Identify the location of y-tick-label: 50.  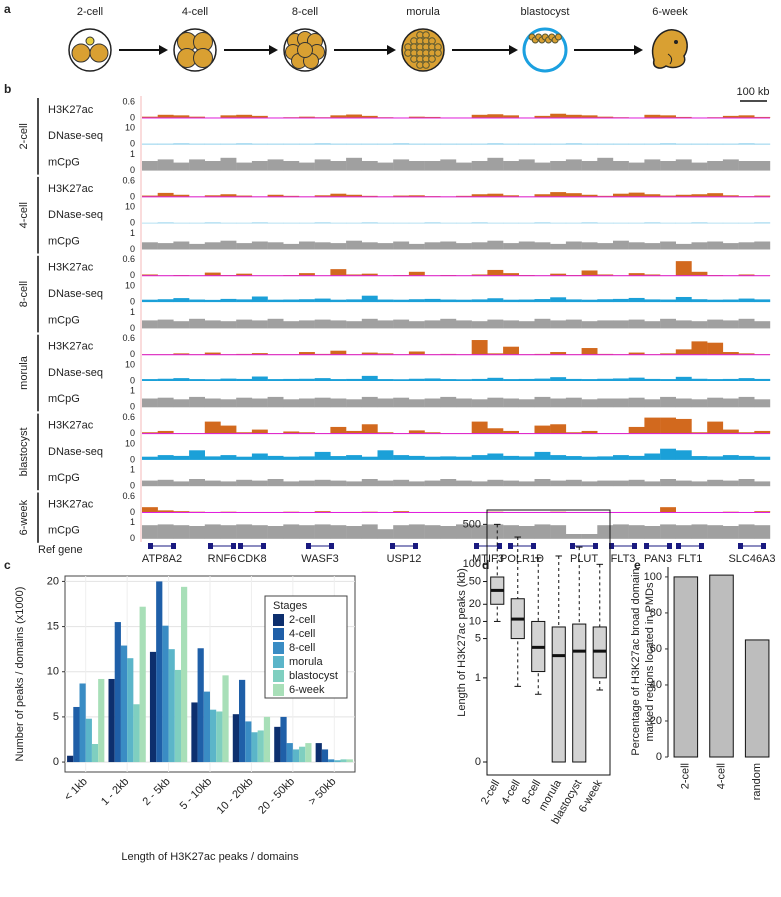
(475, 581).